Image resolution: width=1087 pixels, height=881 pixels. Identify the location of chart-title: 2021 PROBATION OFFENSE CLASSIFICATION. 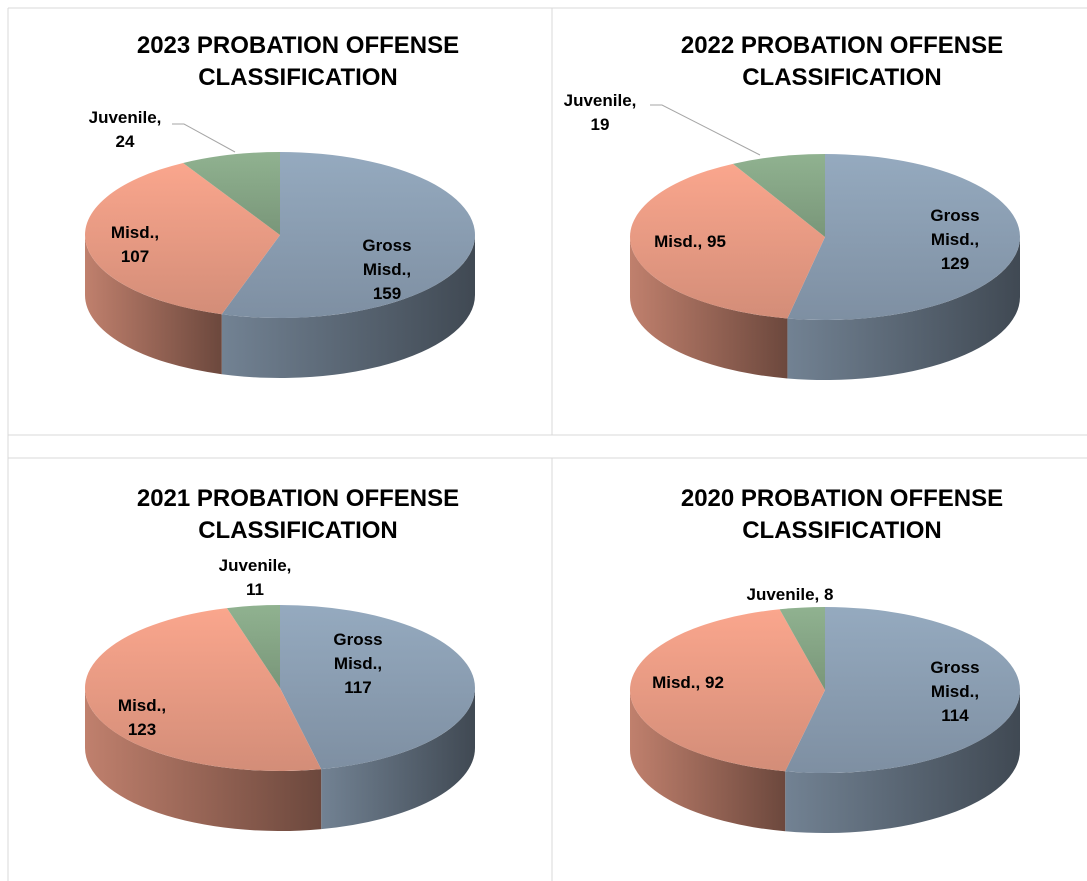
(298, 514).